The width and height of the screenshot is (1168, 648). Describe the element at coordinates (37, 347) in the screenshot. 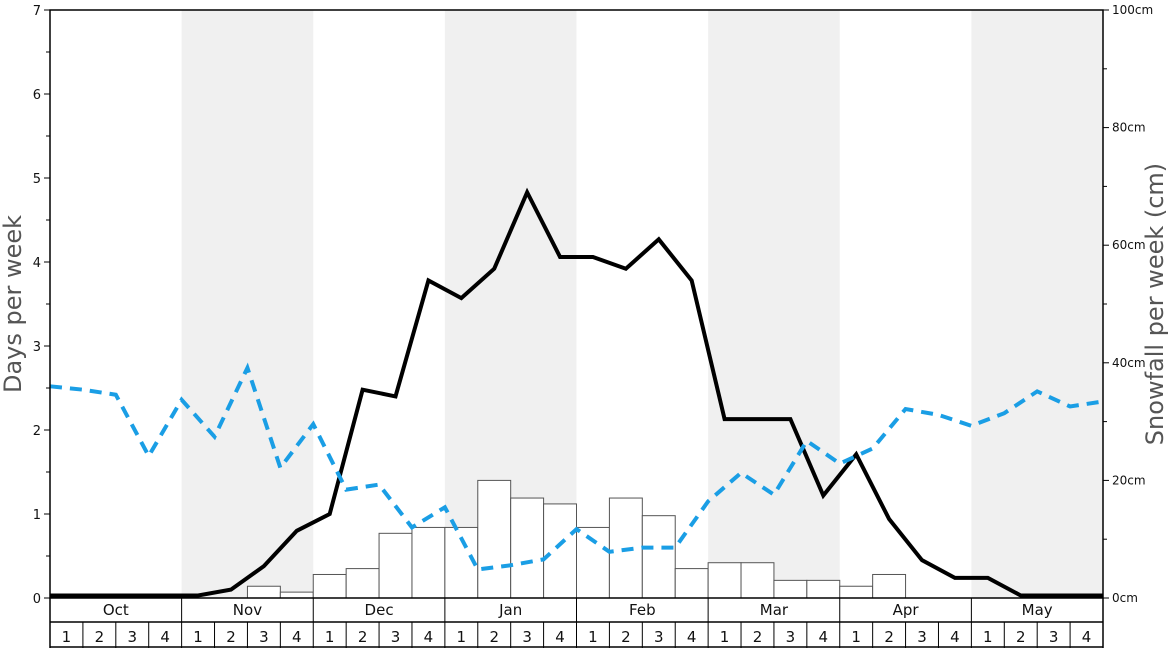

I see `left-tick-label: 3` at that location.